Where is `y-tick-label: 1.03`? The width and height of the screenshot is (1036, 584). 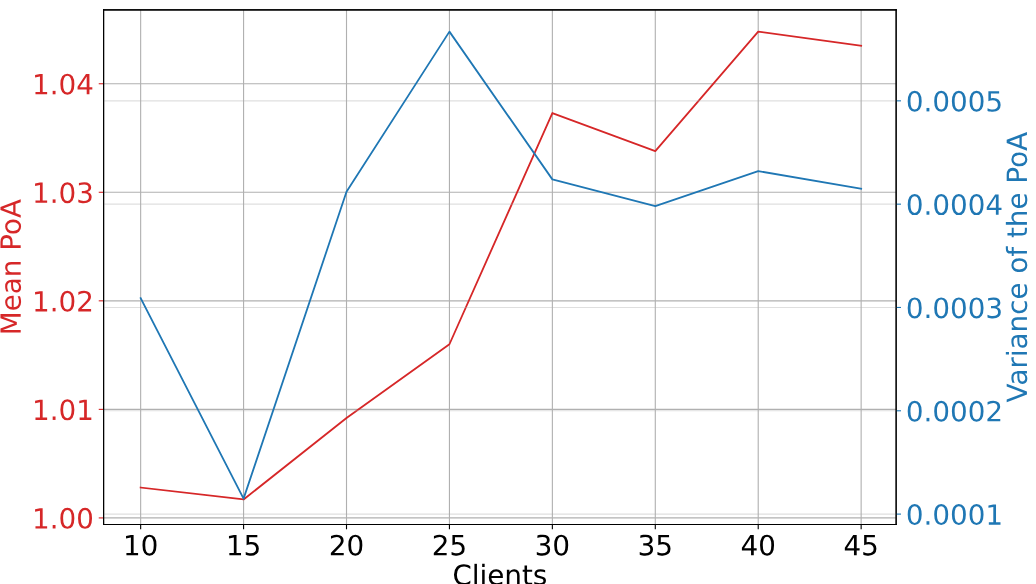
y-tick-label: 1.03 is located at coordinates (63, 193).